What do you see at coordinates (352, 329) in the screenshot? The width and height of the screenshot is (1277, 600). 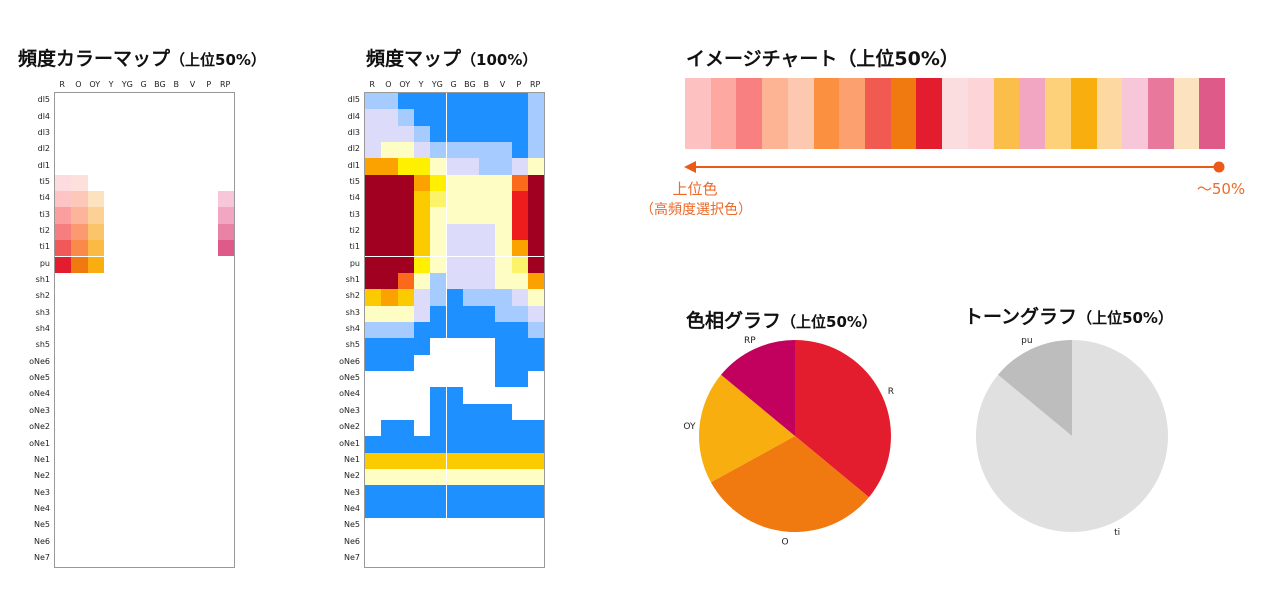 I see `freqmap-row-label-sh4: sh4` at bounding box center [352, 329].